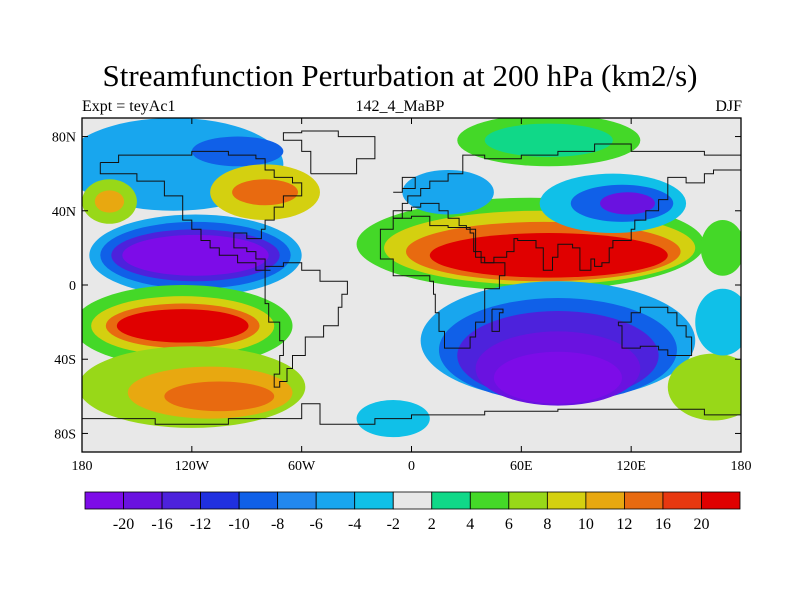  Describe the element at coordinates (631, 466) in the screenshot. I see `x-tick-label: 120E` at that location.